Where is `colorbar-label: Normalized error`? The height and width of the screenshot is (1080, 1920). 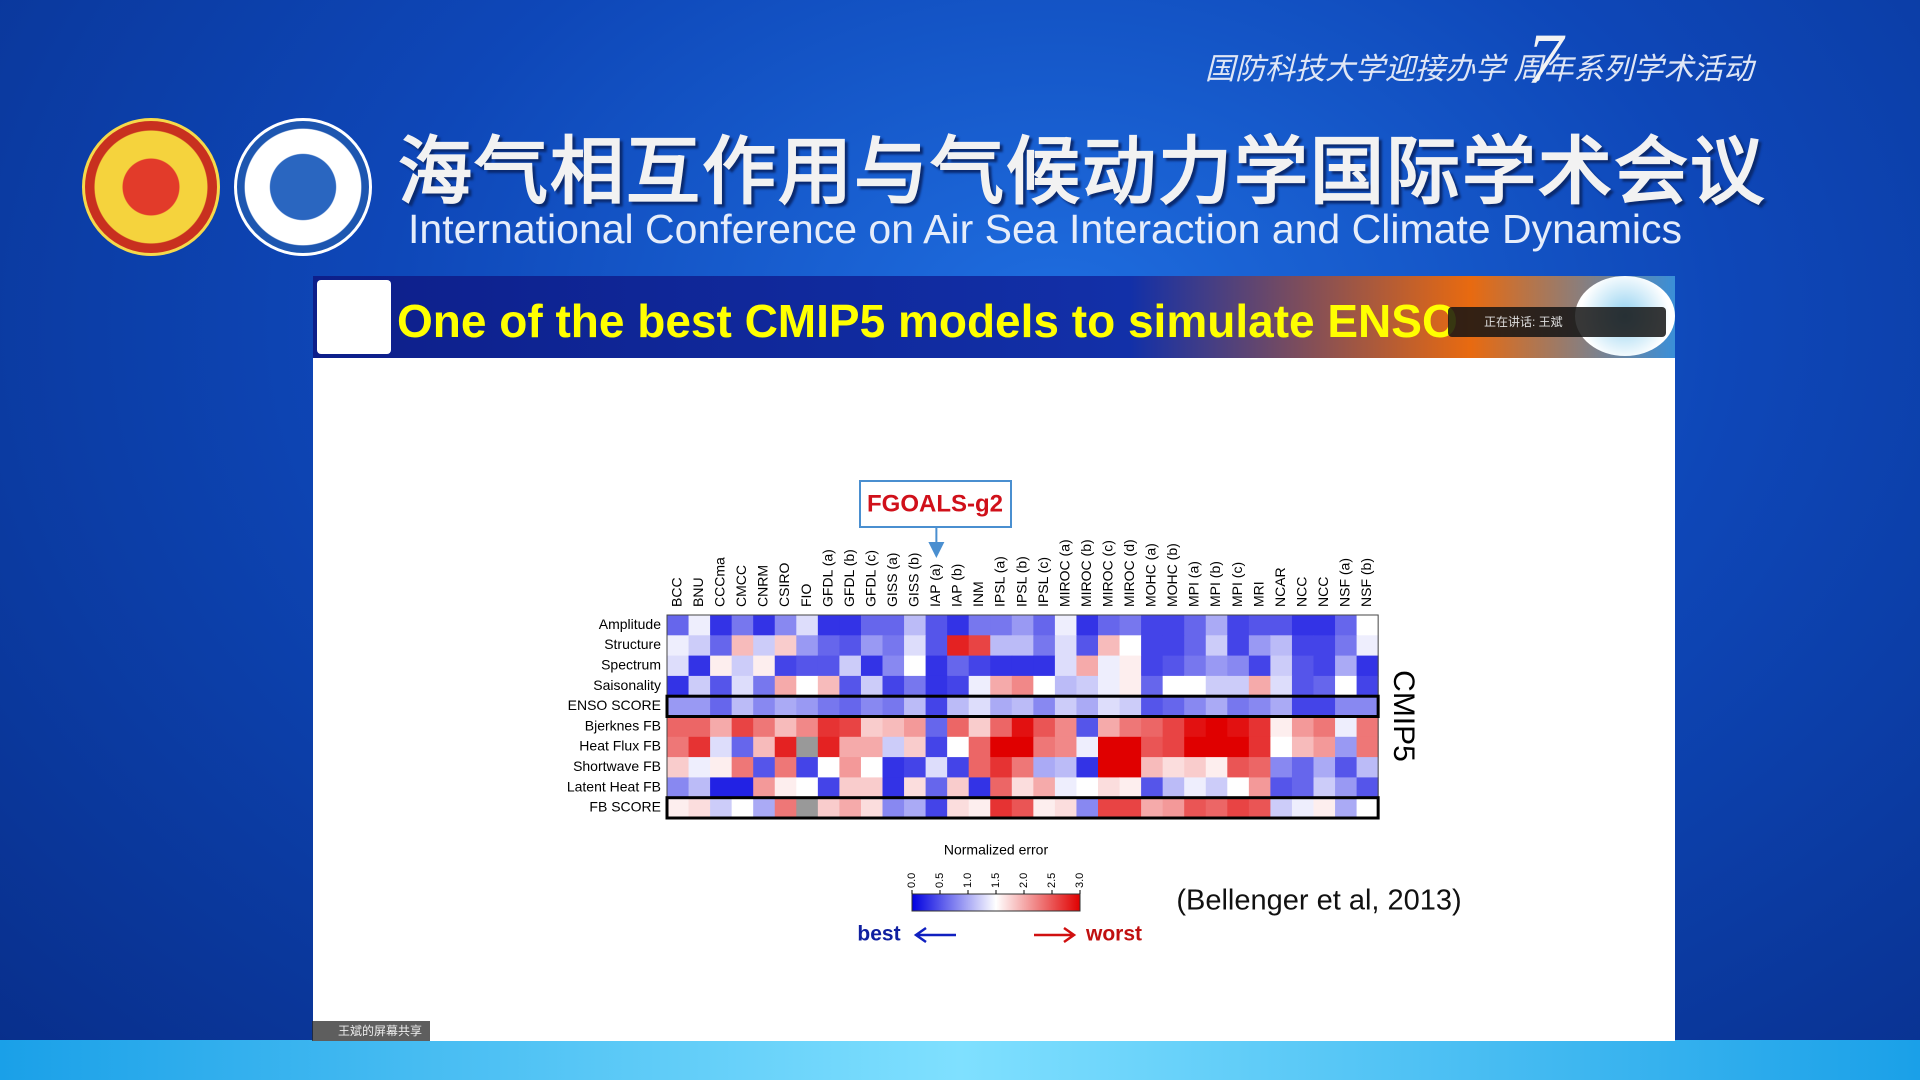 colorbar-label: Normalized error is located at coordinates (996, 850).